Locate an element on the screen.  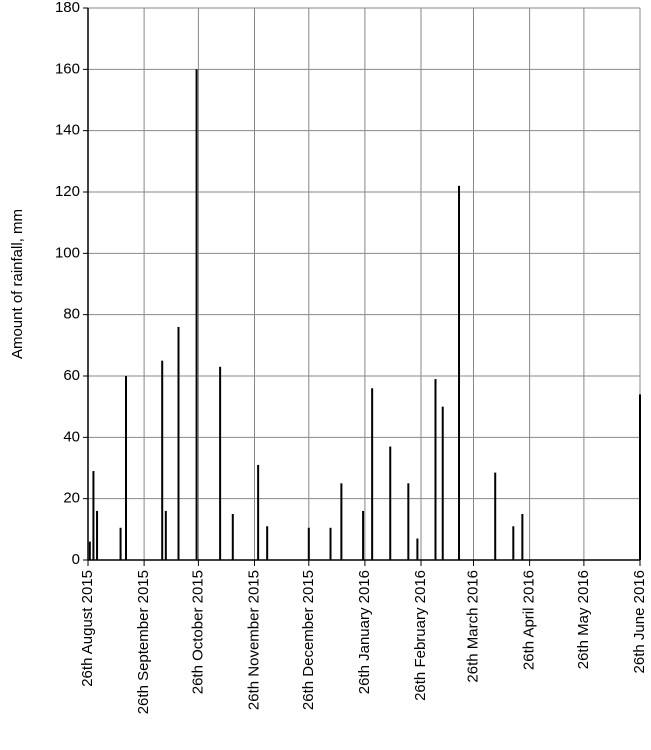
y-tick-label: 100 is located at coordinates (67, 252).